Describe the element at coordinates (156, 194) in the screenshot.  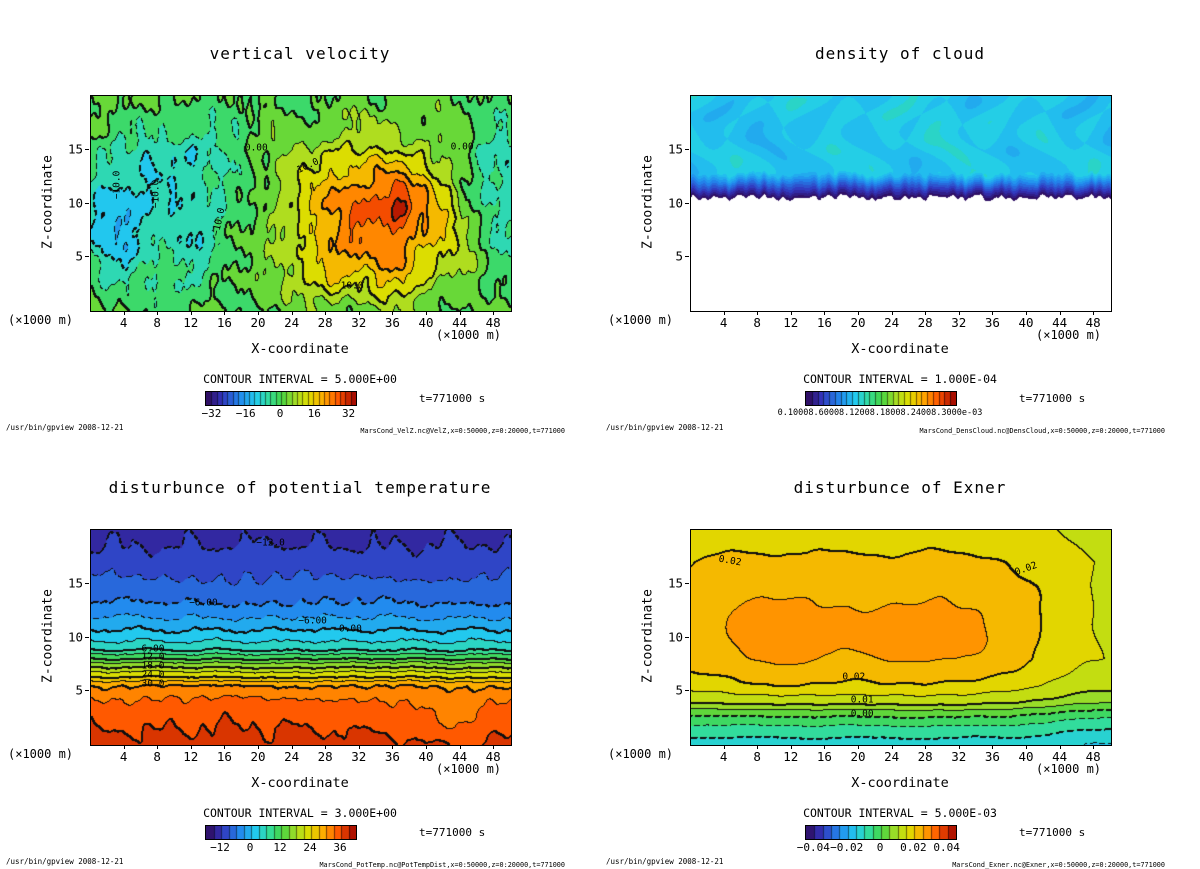
I see `contour-label: −10.0` at that location.